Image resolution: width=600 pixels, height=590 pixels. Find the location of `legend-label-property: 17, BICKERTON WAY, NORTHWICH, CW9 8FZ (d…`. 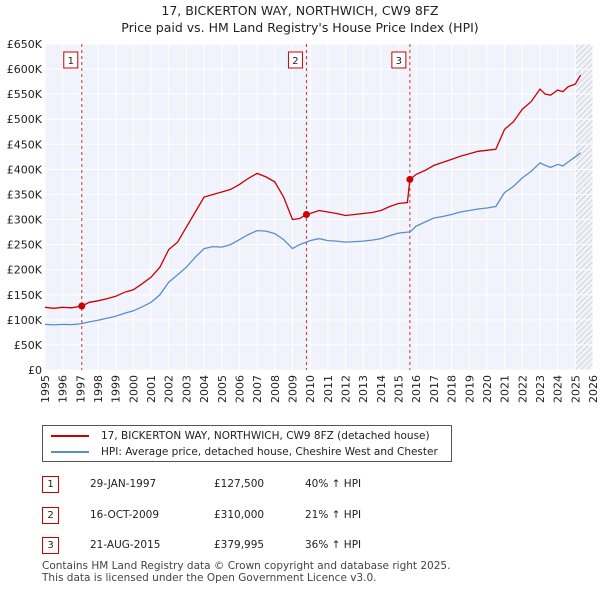

legend-label-property: 17, BICKERTON WAY, NORTHWICH, CW9 8FZ (d… is located at coordinates (265, 436).